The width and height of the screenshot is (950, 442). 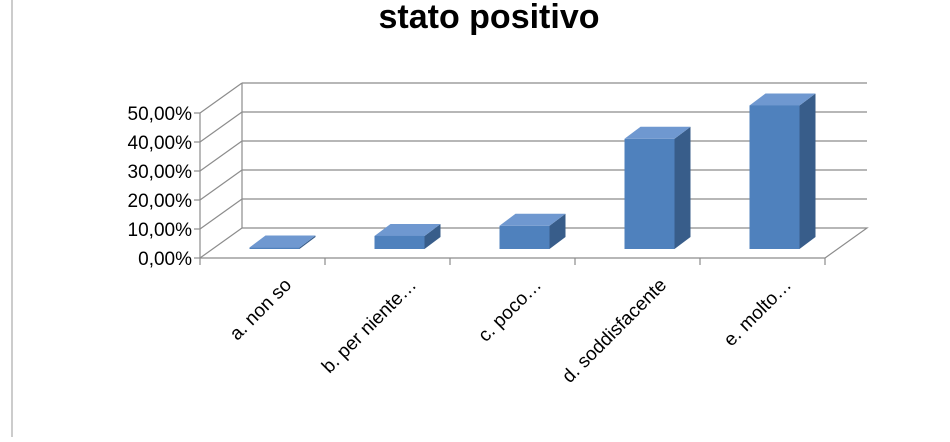 What do you see at coordinates (160, 143) in the screenshot?
I see `y-tick-label: 40,00%` at bounding box center [160, 143].